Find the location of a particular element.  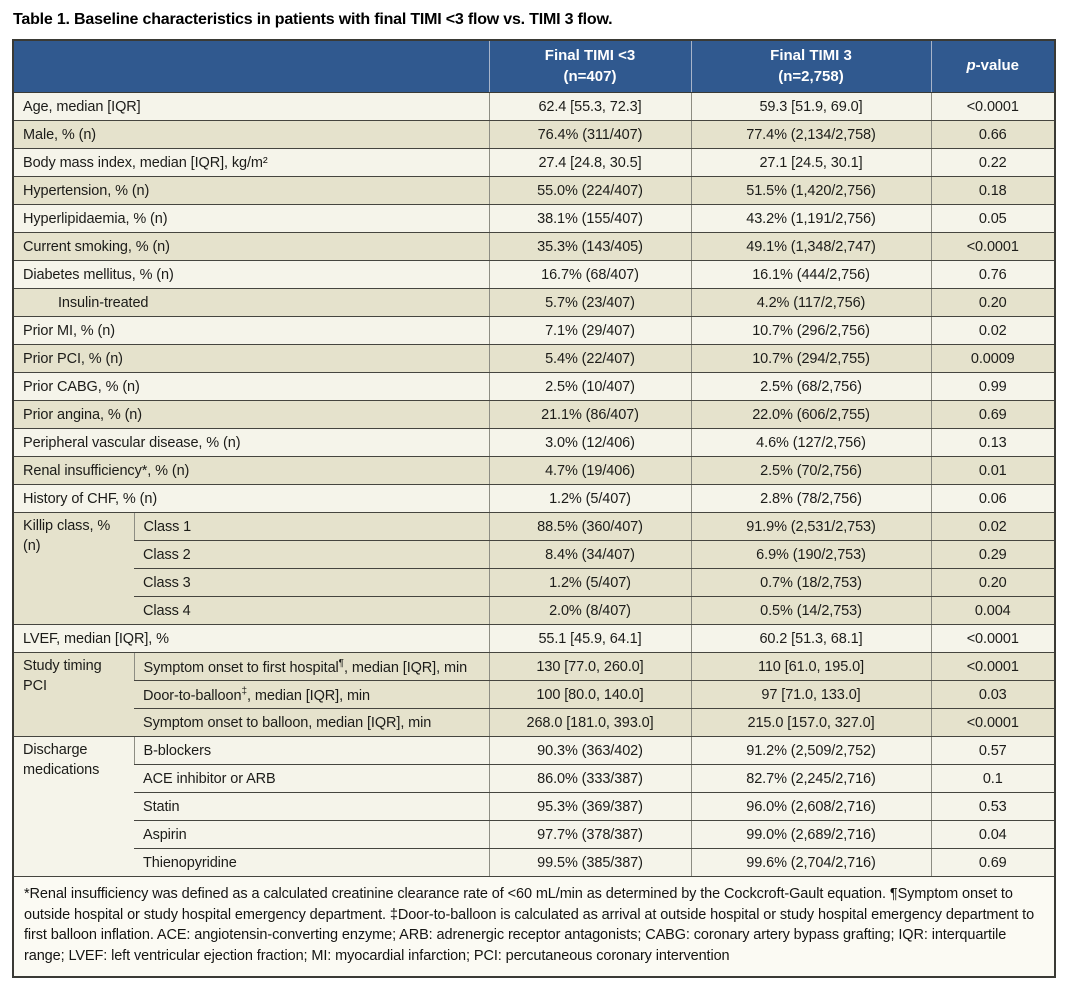

cell-final-timi-lt3: 38.1% (155/407) is located at coordinates (589, 218).